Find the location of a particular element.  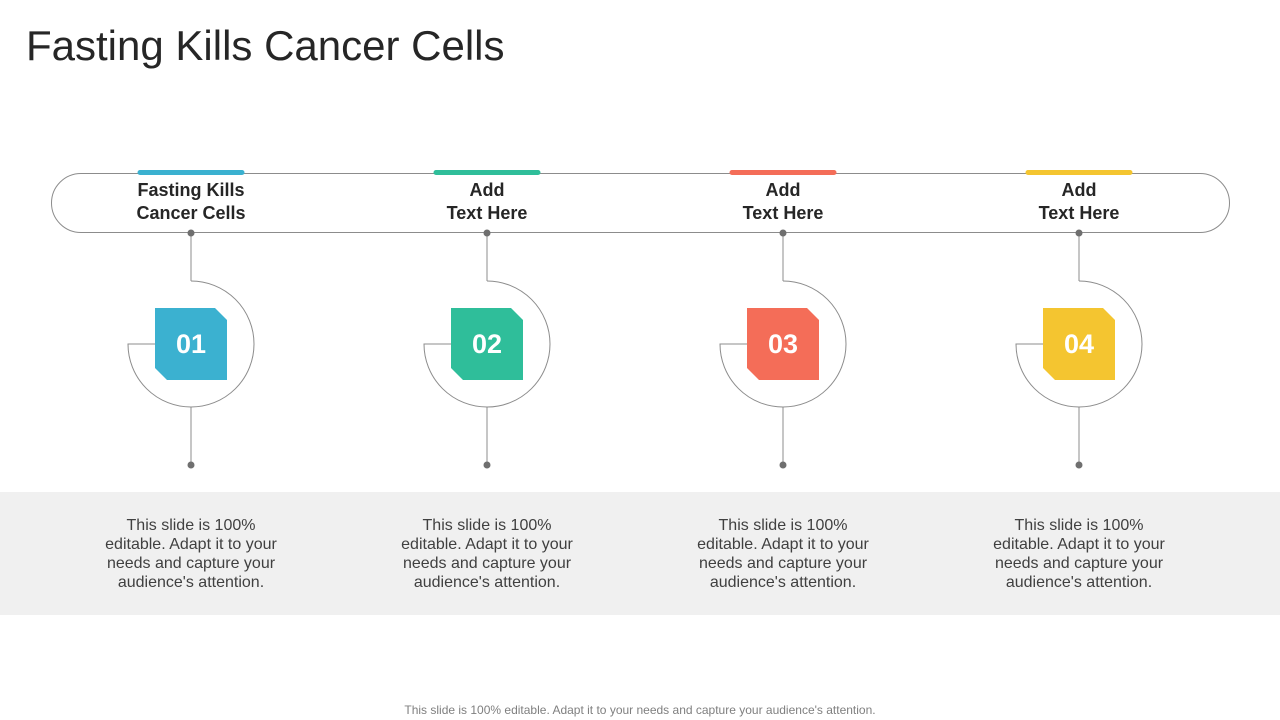

step-1-arc is located at coordinates (191, 344).